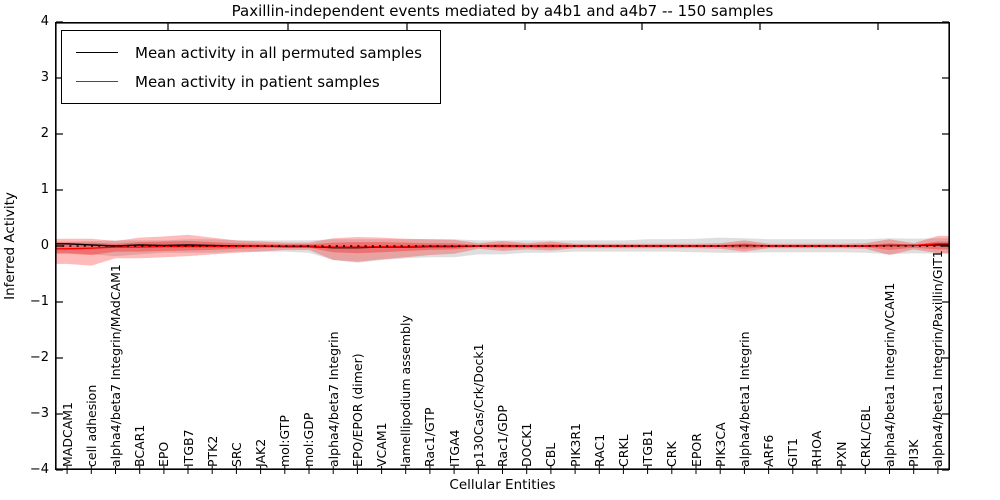  What do you see at coordinates (527, 444) in the screenshot?
I see `x-category-label: DOCK1` at bounding box center [527, 444].